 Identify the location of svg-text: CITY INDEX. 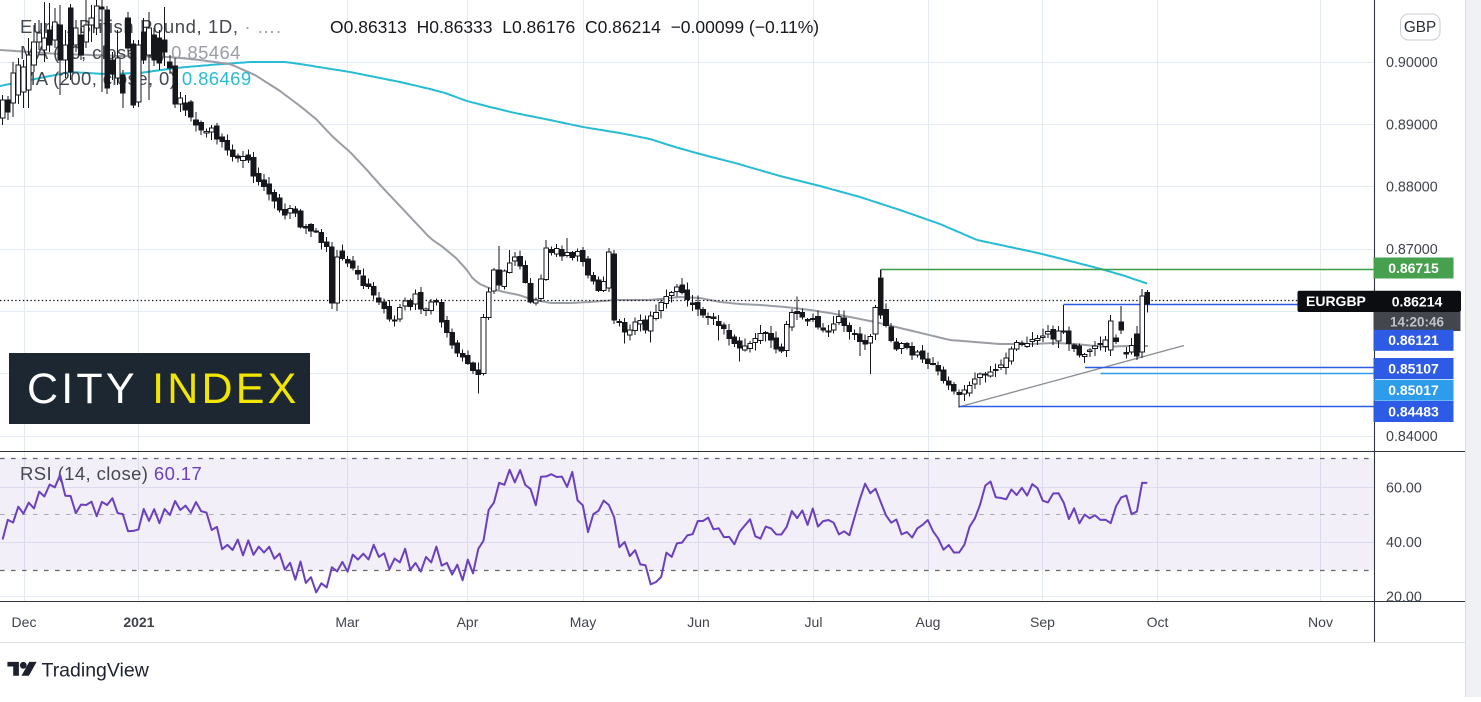
(163, 389).